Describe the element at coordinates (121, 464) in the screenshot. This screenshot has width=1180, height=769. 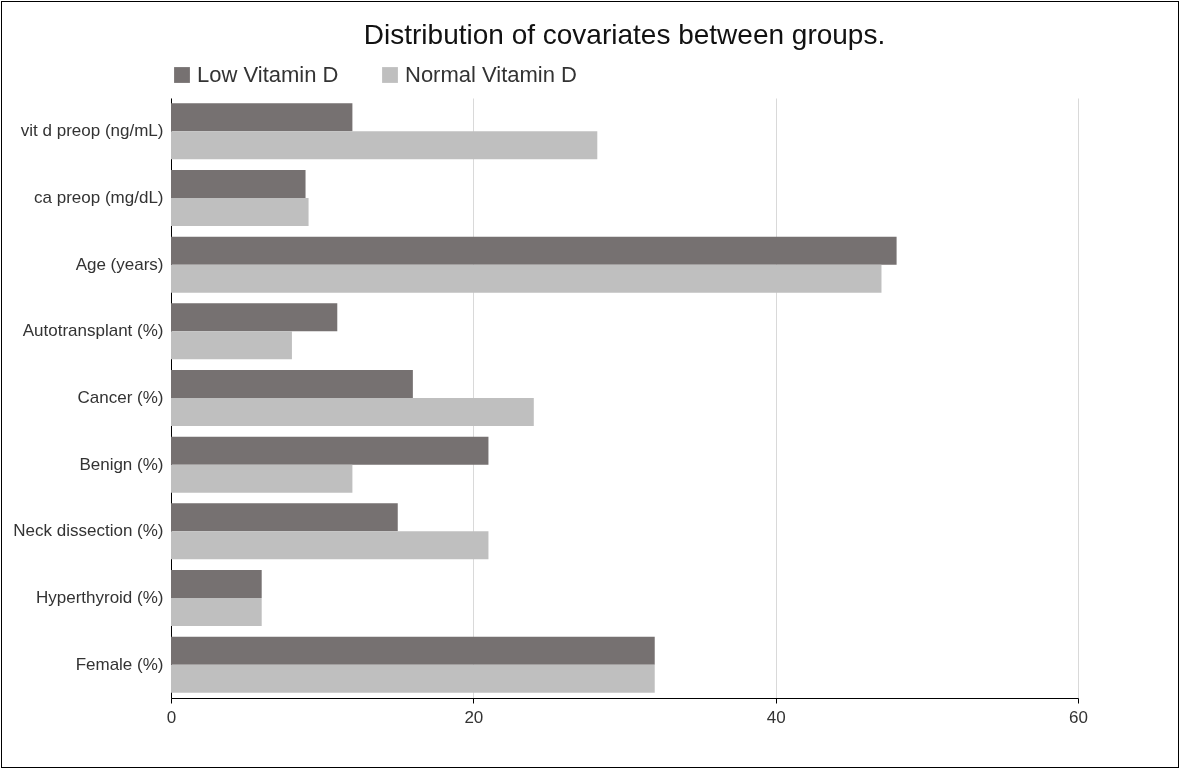
I see `y-tick-label: Benign (%)` at that location.